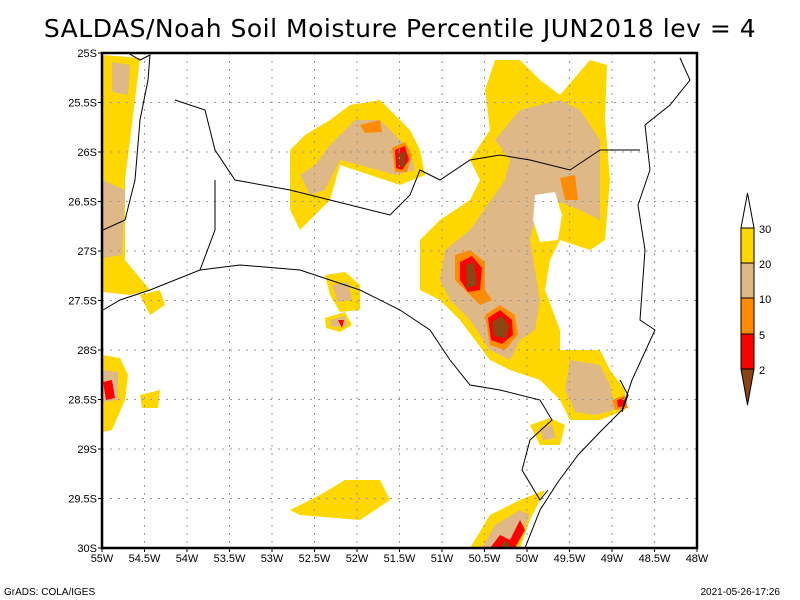 The image size is (800, 600). What do you see at coordinates (87, 54) in the screenshot?
I see `y-tick-label: 25S` at bounding box center [87, 54].